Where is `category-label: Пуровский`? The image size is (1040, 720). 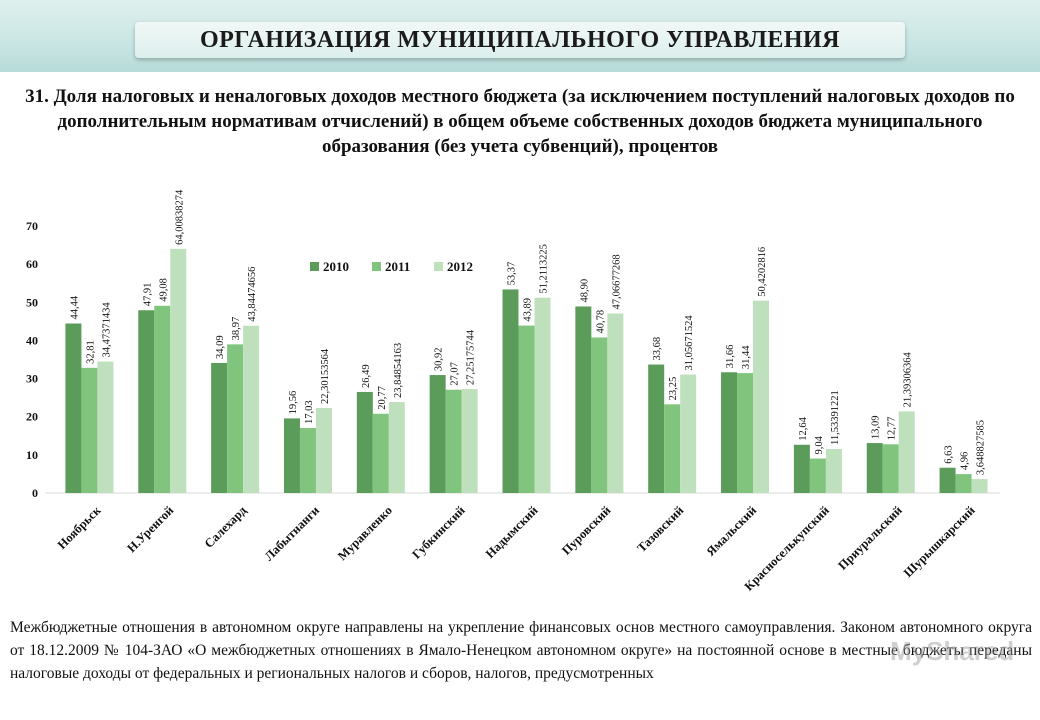 category-label: Пуровский is located at coordinates (586, 530).